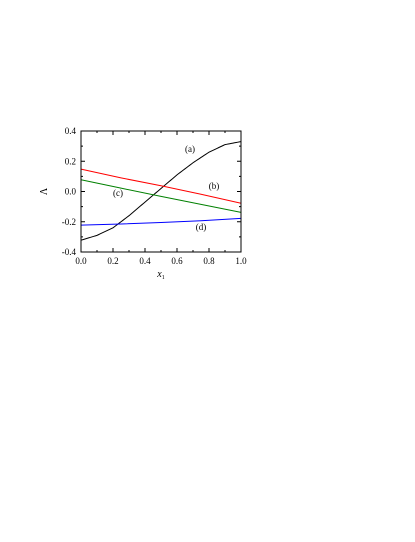 The width and height of the screenshot is (415, 542). Describe the element at coordinates (44, 191) in the screenshot. I see `y-axis-label: Λ` at that location.